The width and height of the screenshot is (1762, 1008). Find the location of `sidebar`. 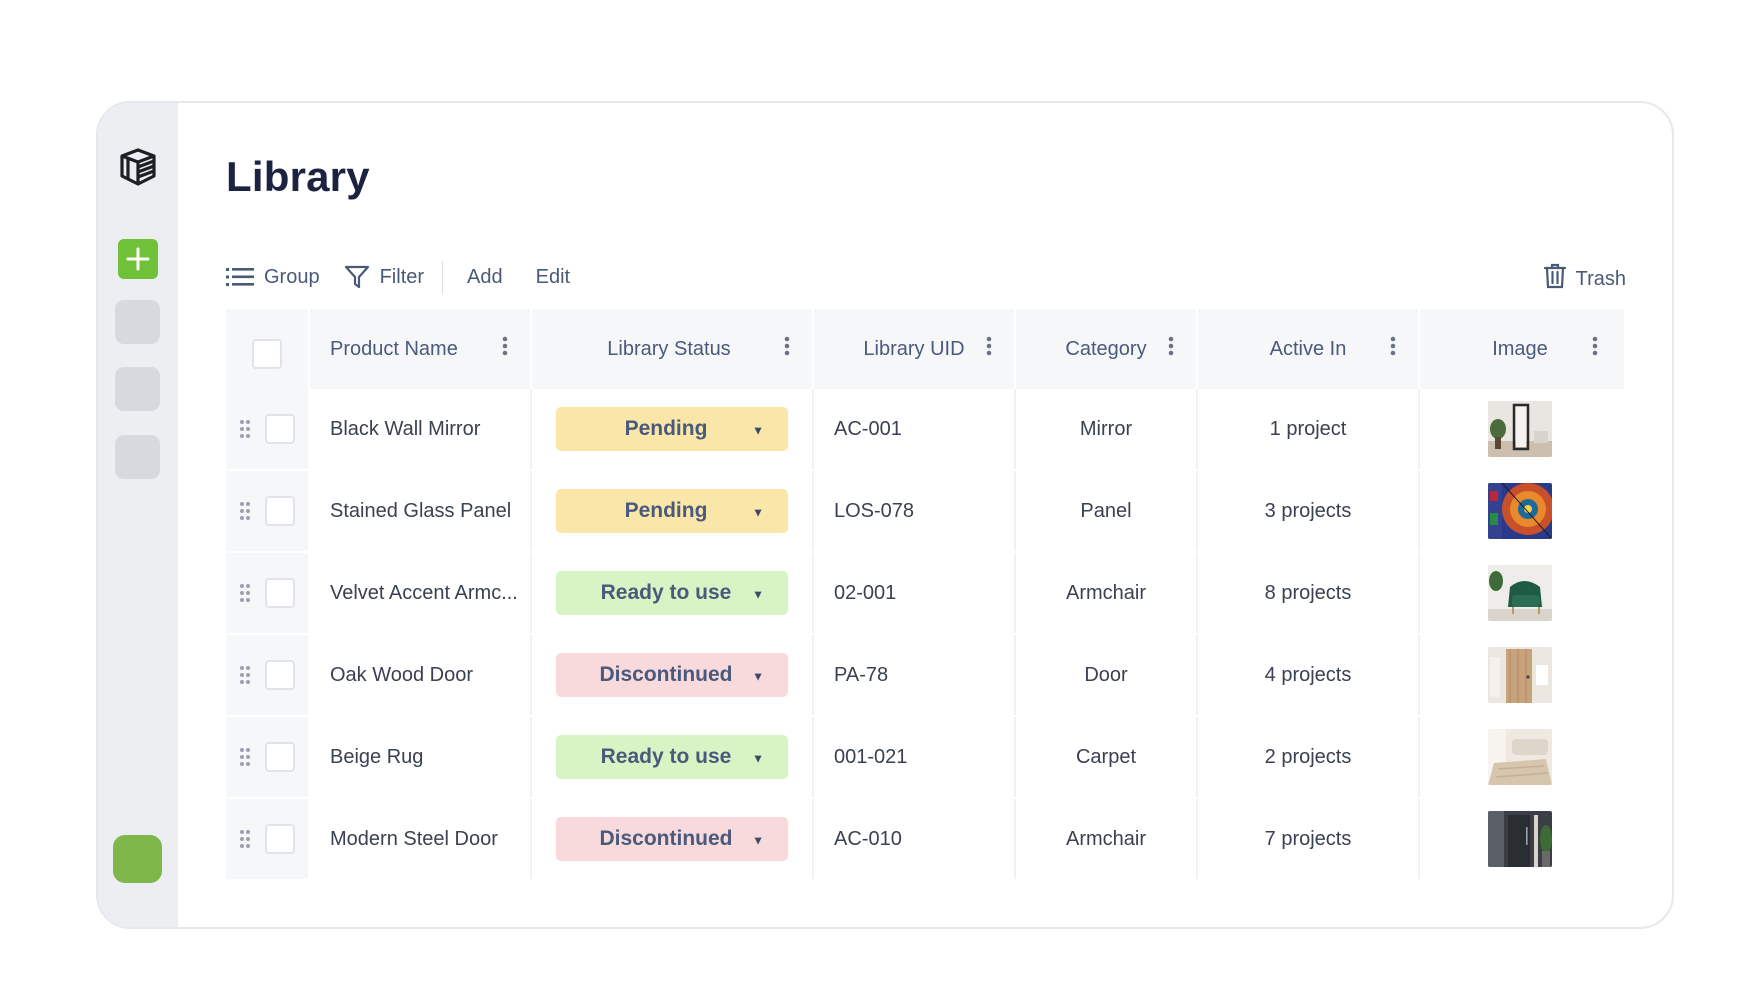

sidebar is located at coordinates (138, 515).